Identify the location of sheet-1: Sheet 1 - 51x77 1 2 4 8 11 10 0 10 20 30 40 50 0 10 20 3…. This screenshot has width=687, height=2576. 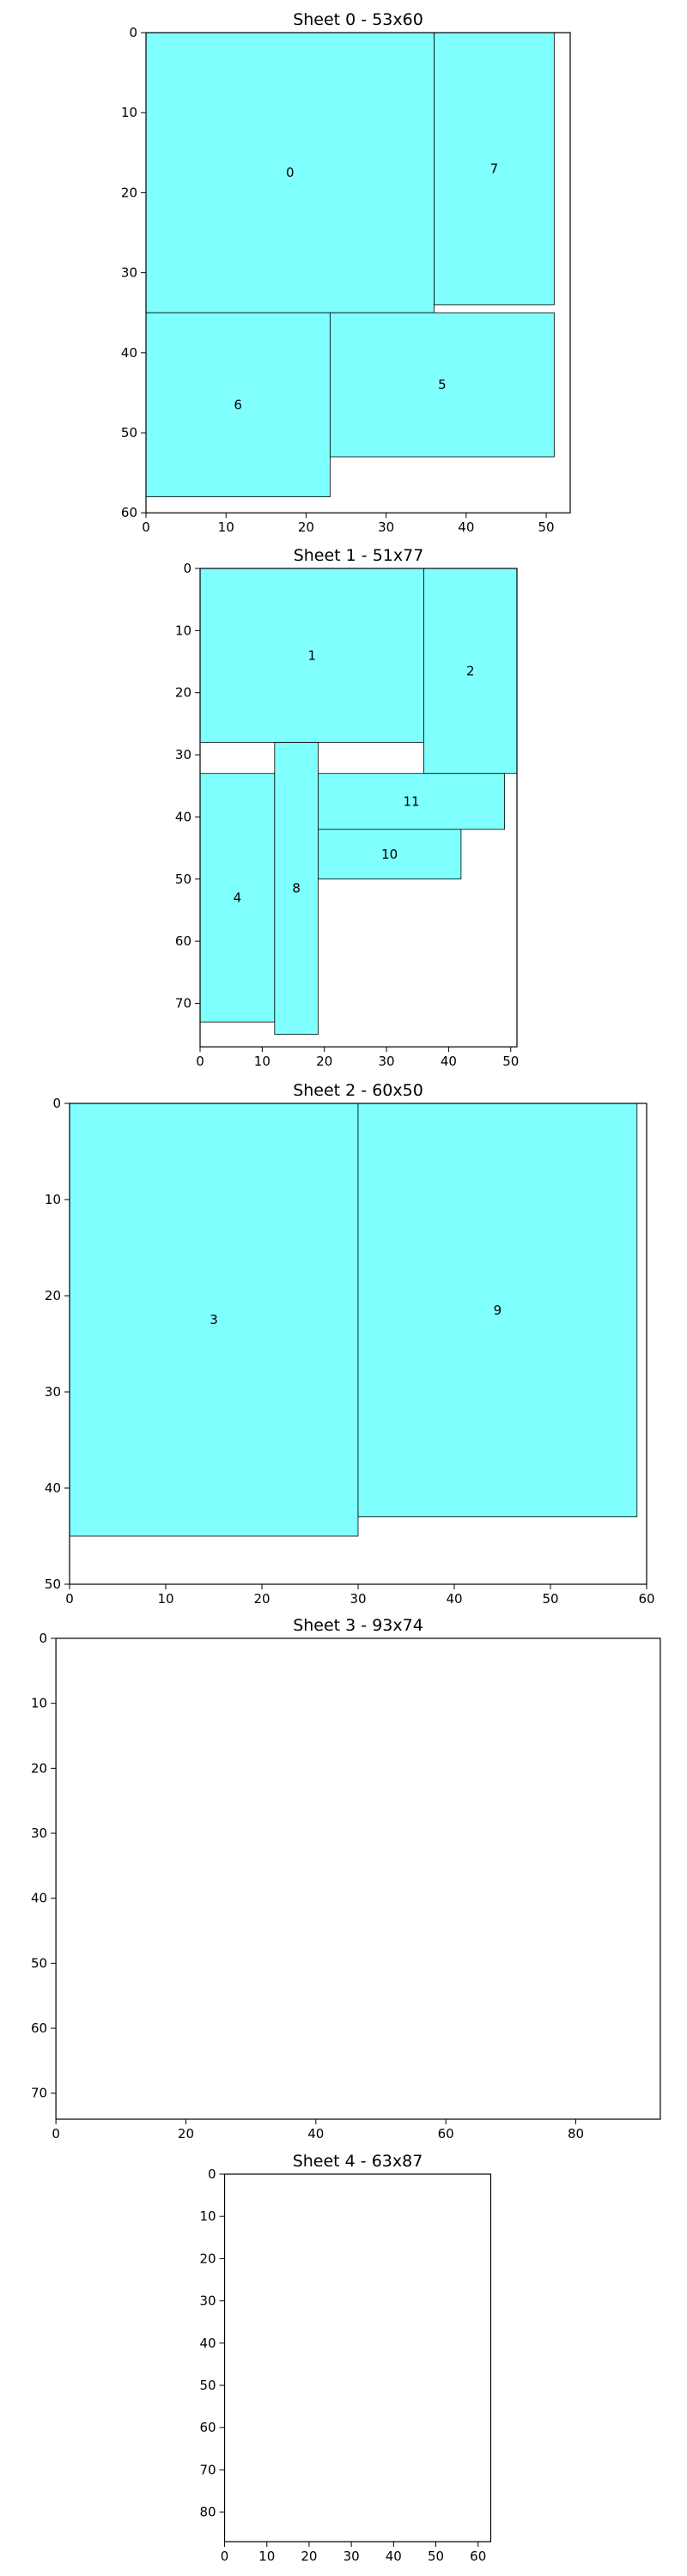
(347, 808).